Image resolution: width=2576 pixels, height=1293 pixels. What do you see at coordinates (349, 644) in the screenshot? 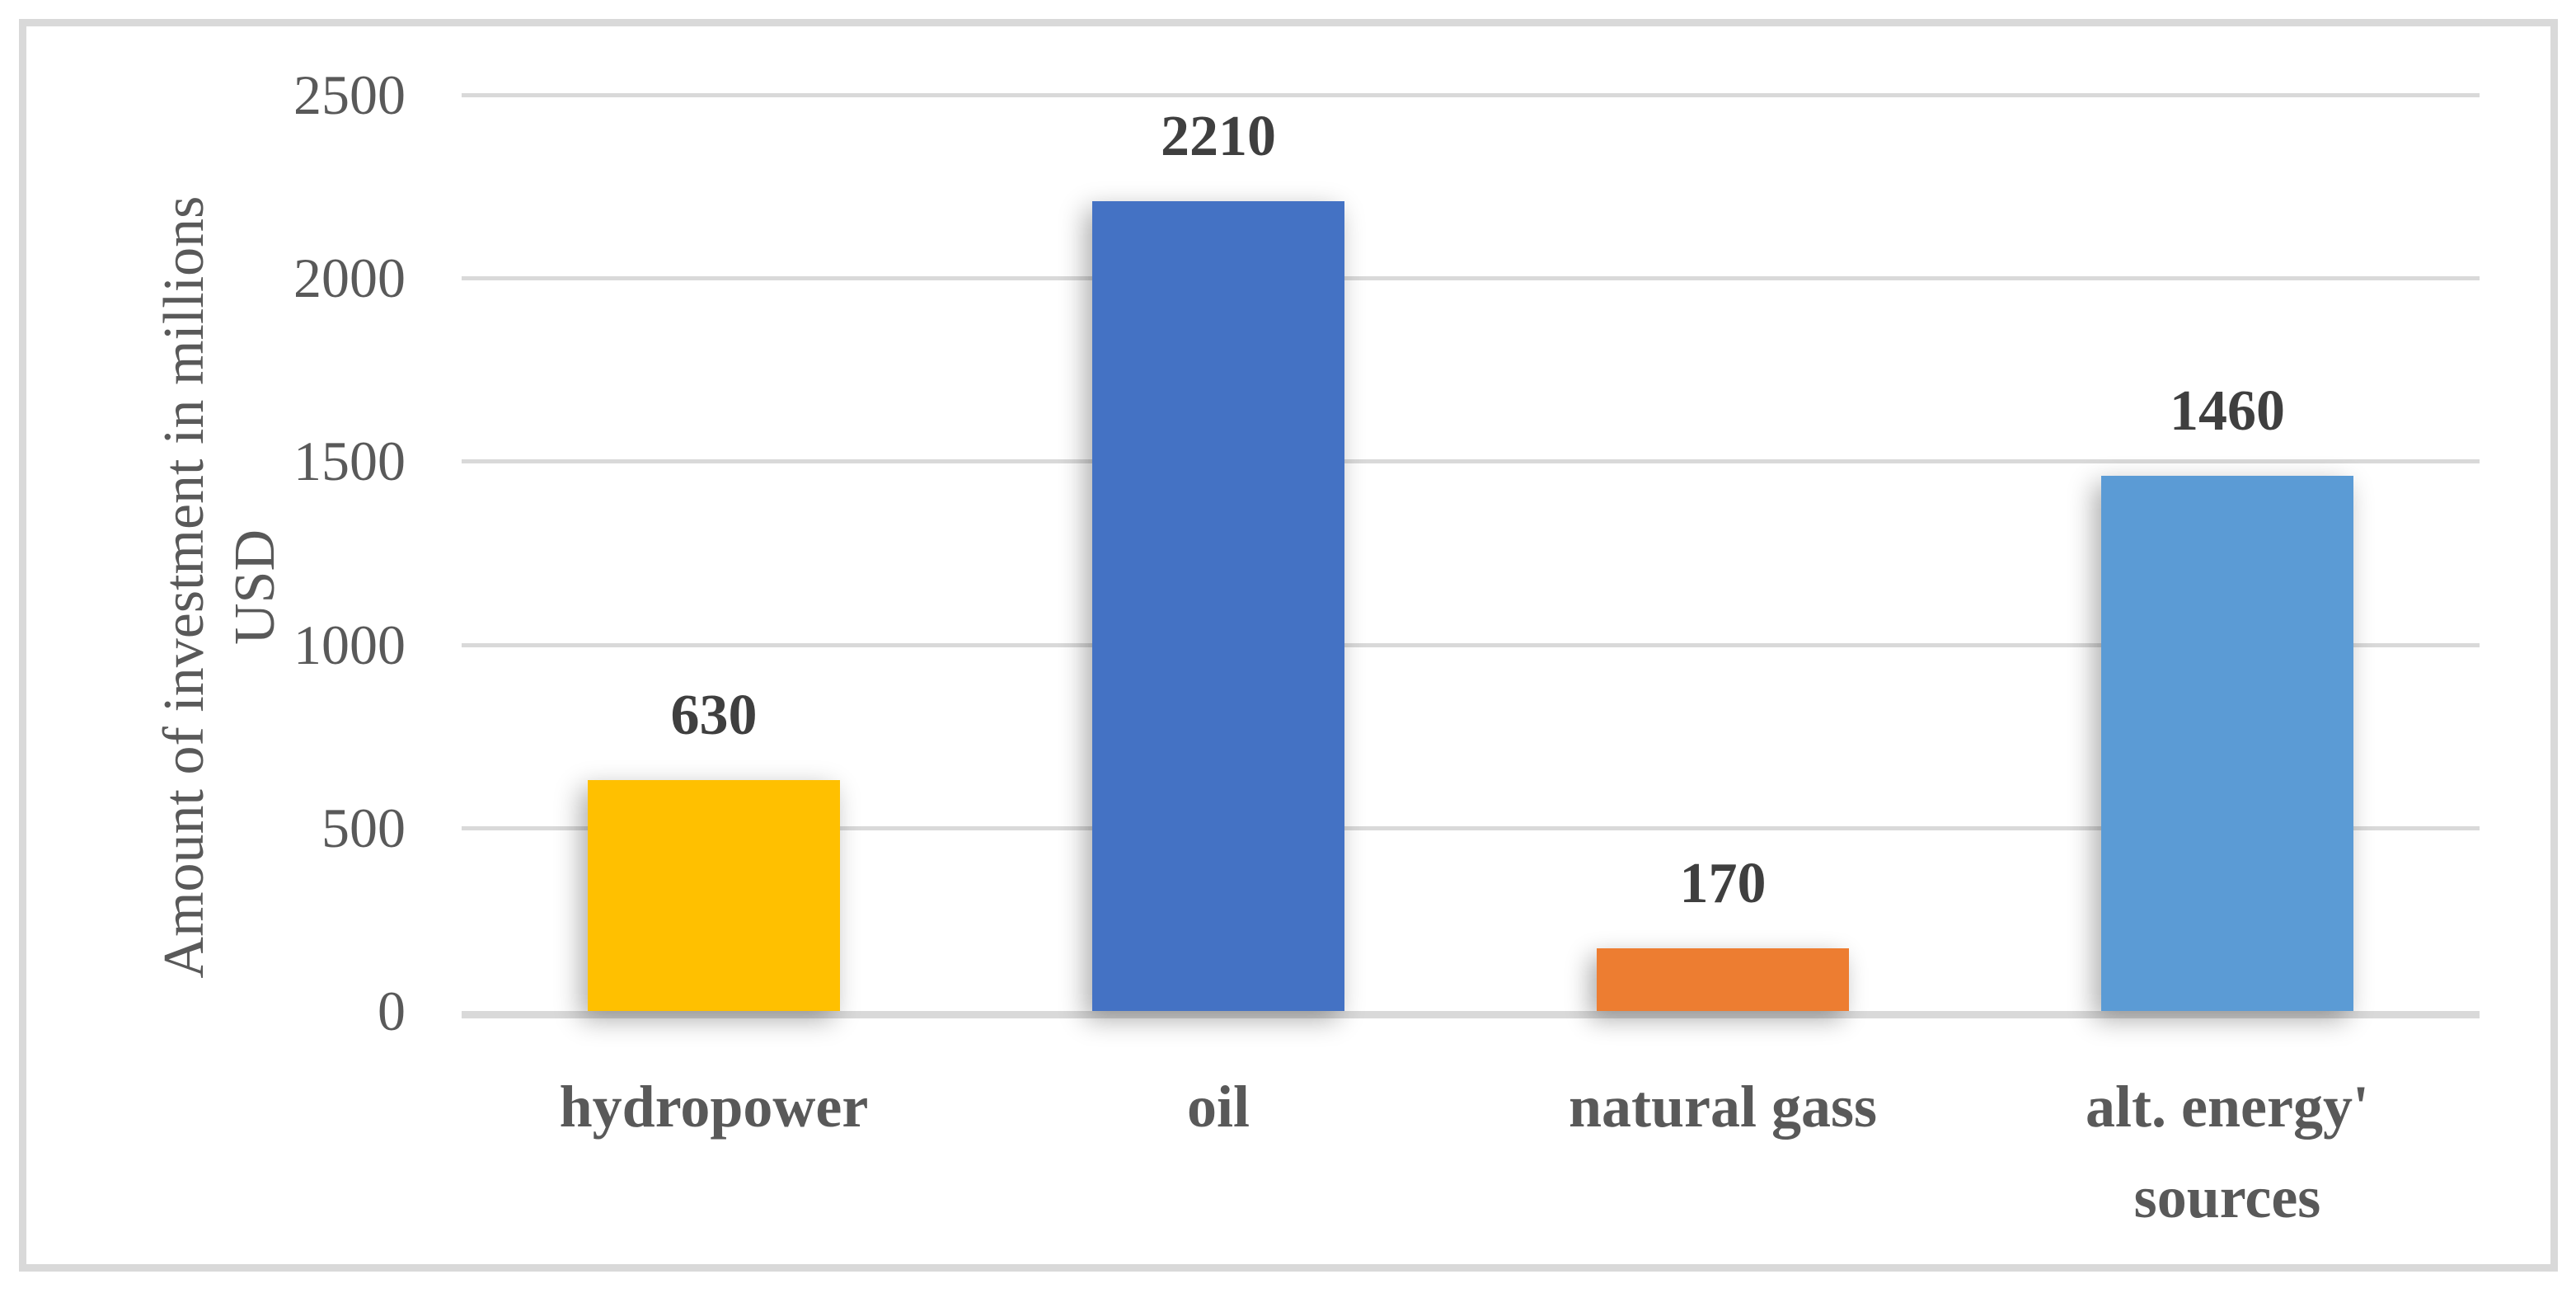
I see `y-tick-label-1000: 1000` at bounding box center [349, 644].